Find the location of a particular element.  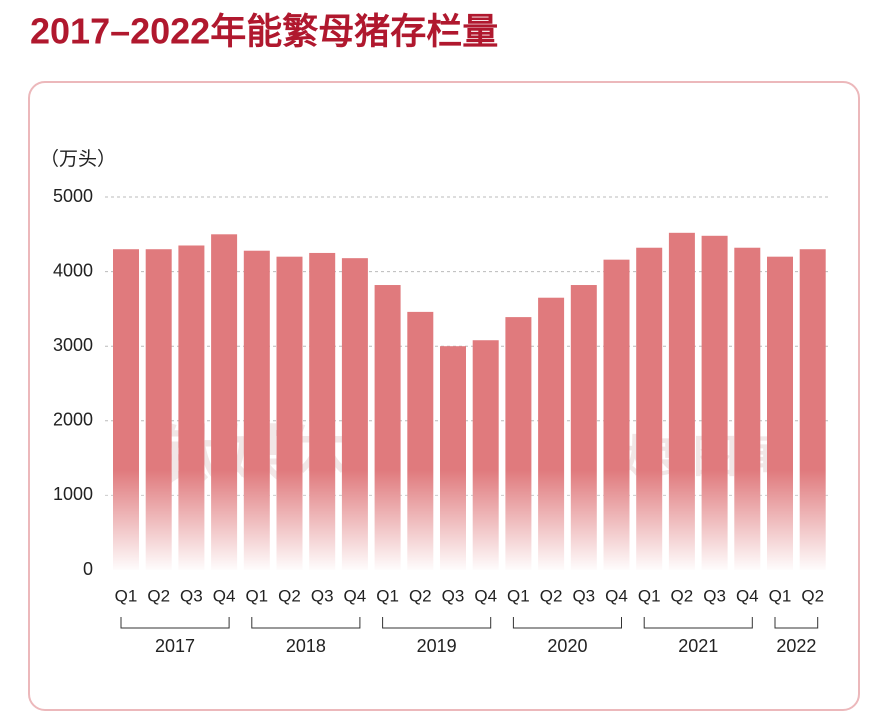

y-tick-label: 5000 is located at coordinates (73, 196).